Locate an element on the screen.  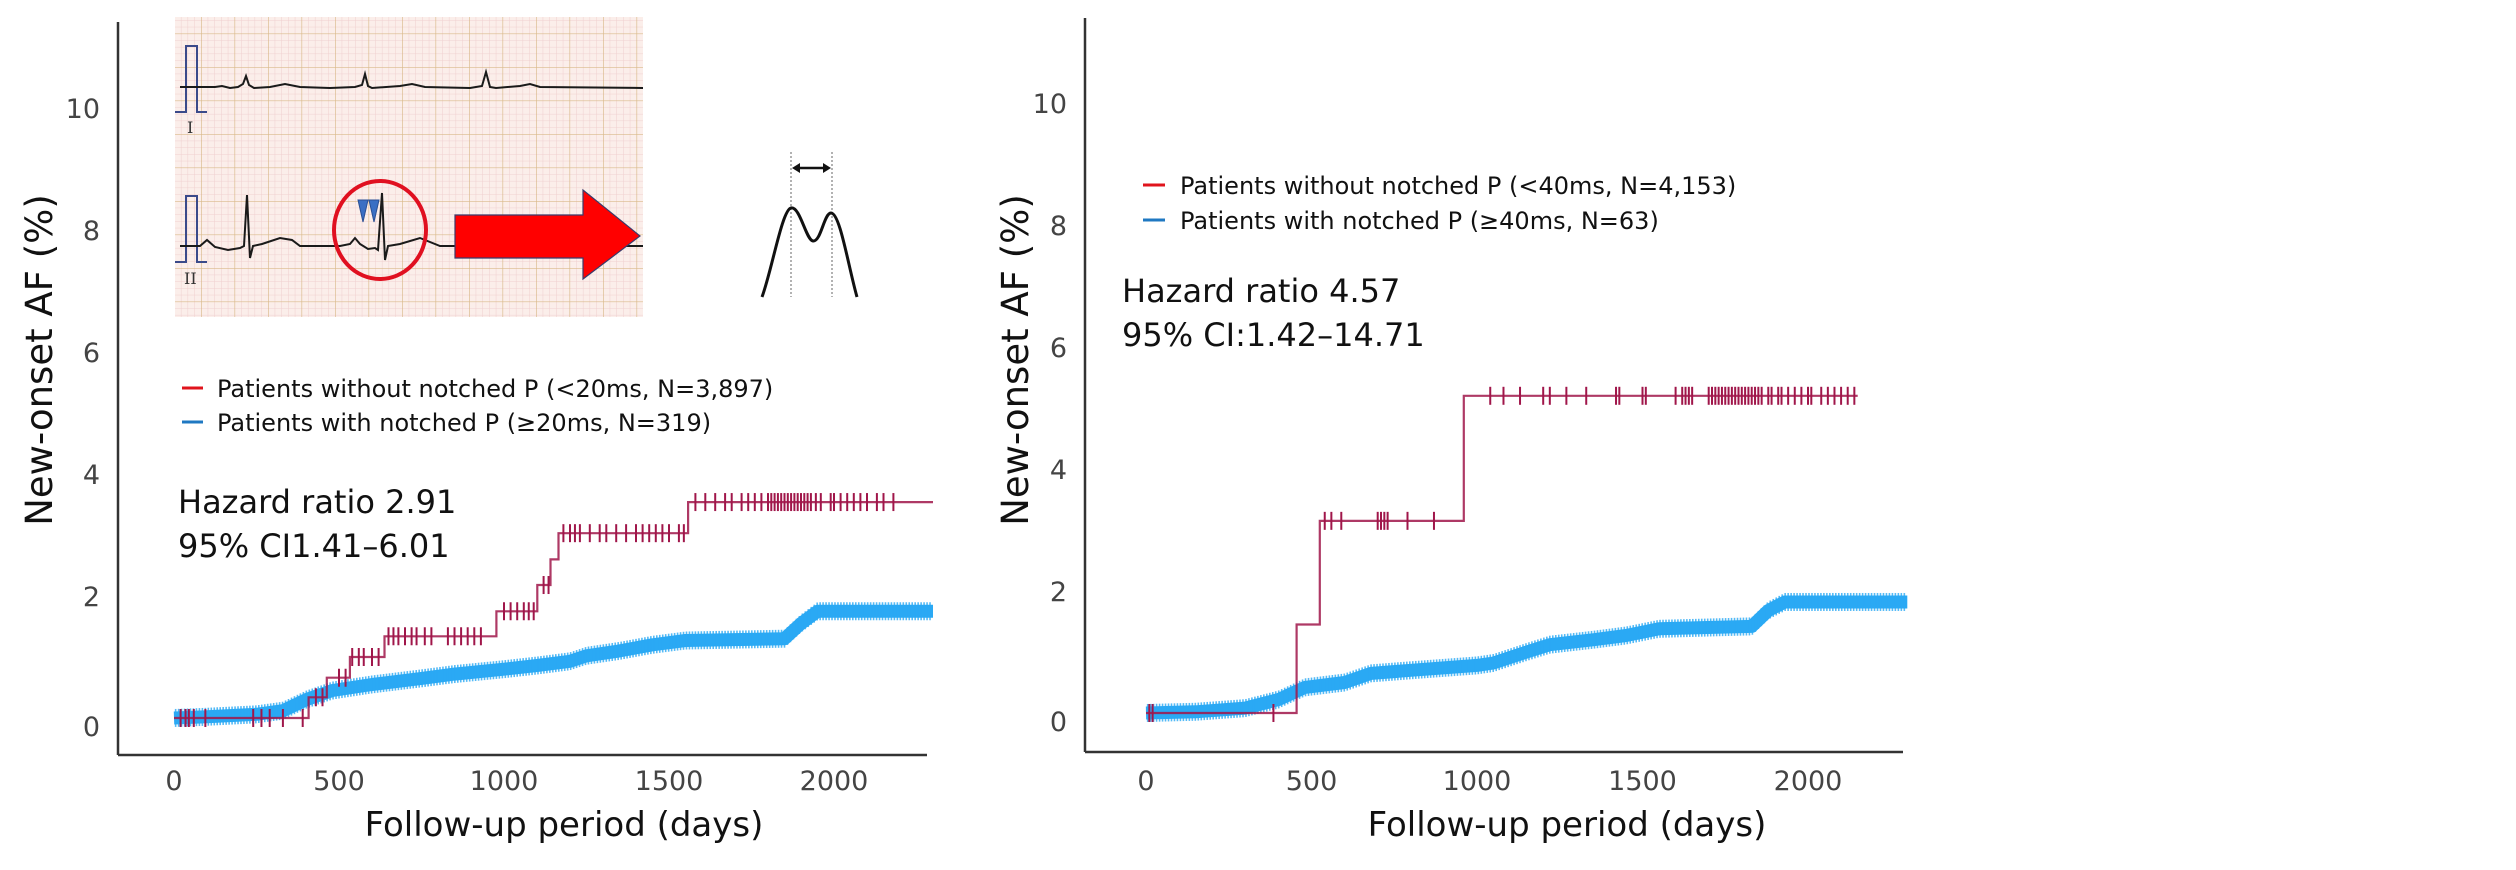
confidence-interval-text: 95% CI:1.42–14.71 is located at coordinates (1273, 335).